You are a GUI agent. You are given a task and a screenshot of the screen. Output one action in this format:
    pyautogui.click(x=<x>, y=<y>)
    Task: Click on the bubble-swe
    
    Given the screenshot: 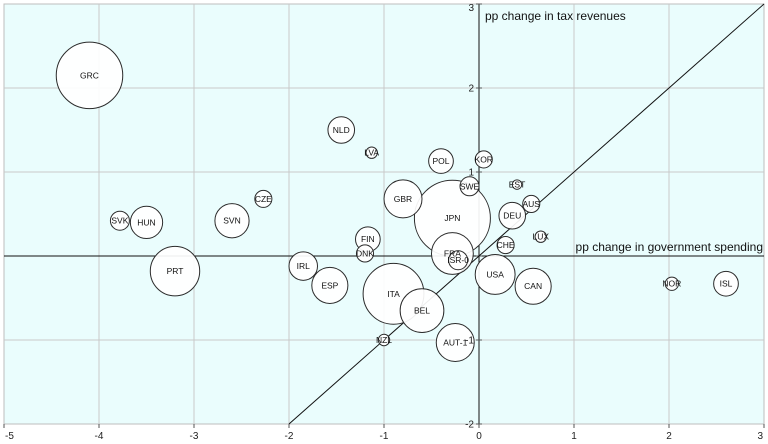 What is the action you would take?
    pyautogui.click(x=469, y=186)
    